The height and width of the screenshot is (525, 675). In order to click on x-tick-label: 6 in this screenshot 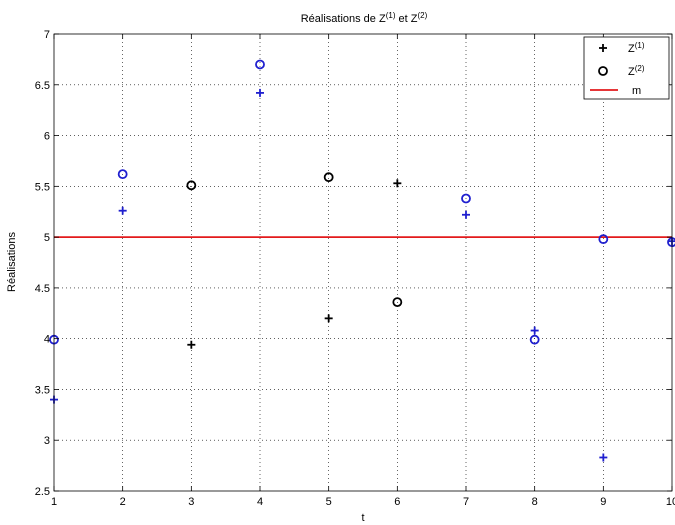, I will do `click(397, 502)`.